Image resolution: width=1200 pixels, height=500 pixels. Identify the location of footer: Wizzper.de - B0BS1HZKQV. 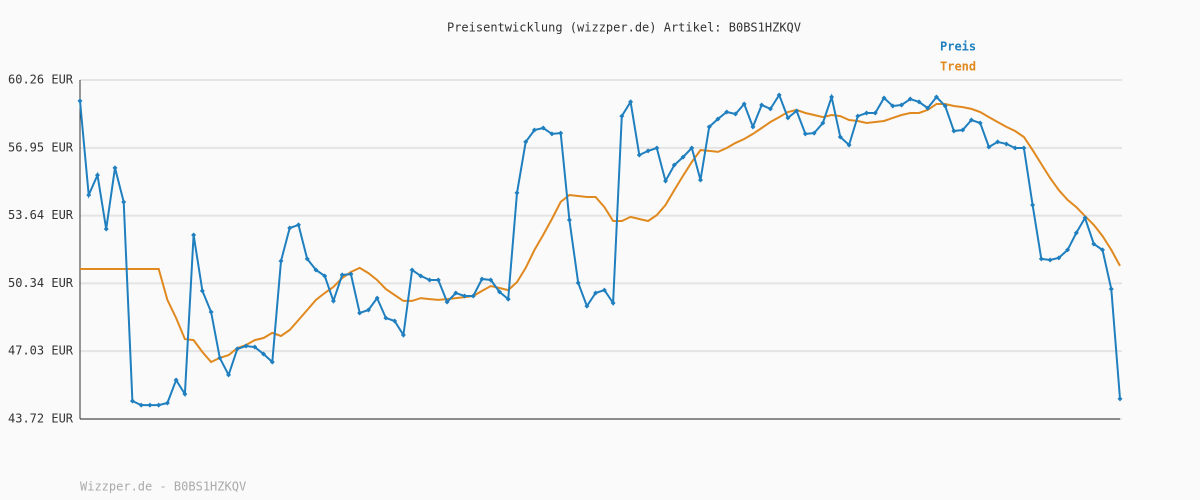
(163, 487).